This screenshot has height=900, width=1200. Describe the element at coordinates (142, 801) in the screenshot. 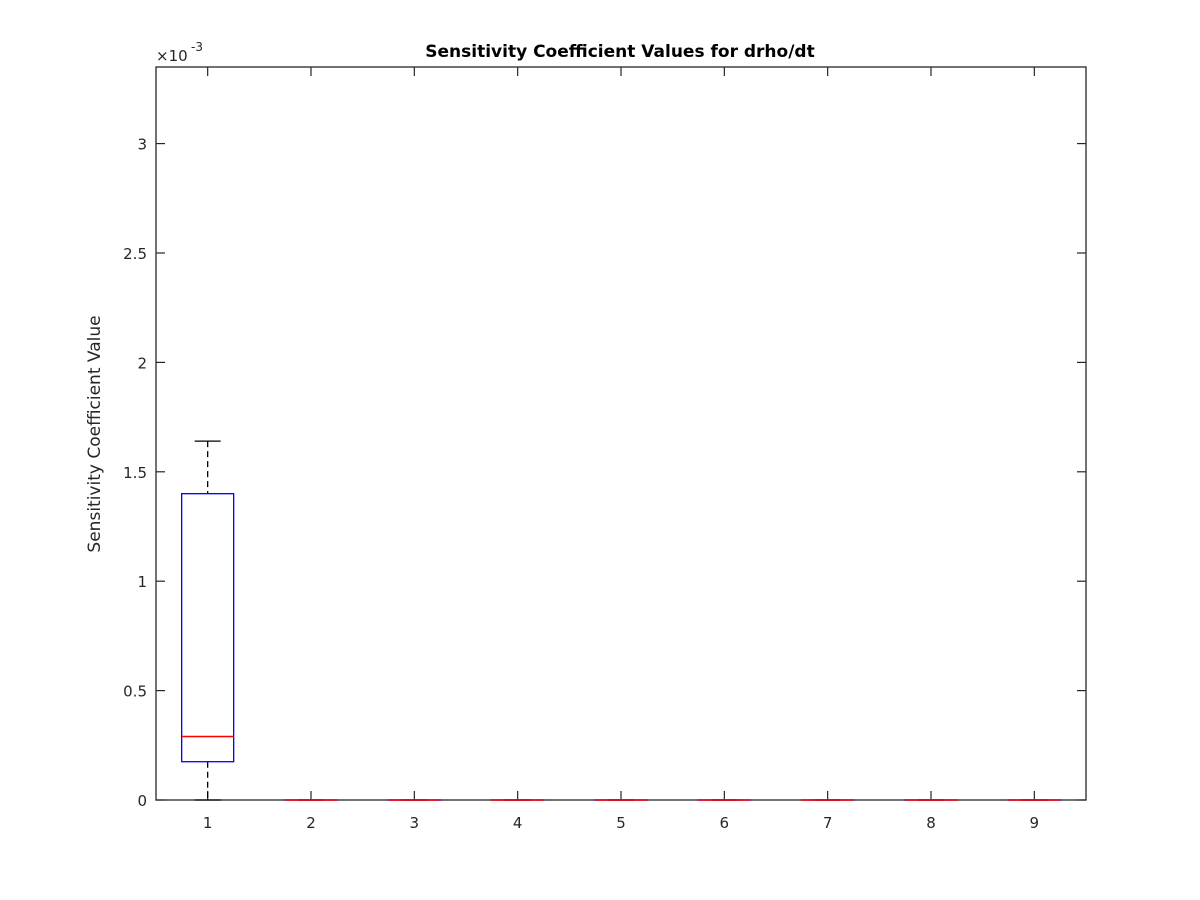

I see `y-tick-label: 0` at that location.